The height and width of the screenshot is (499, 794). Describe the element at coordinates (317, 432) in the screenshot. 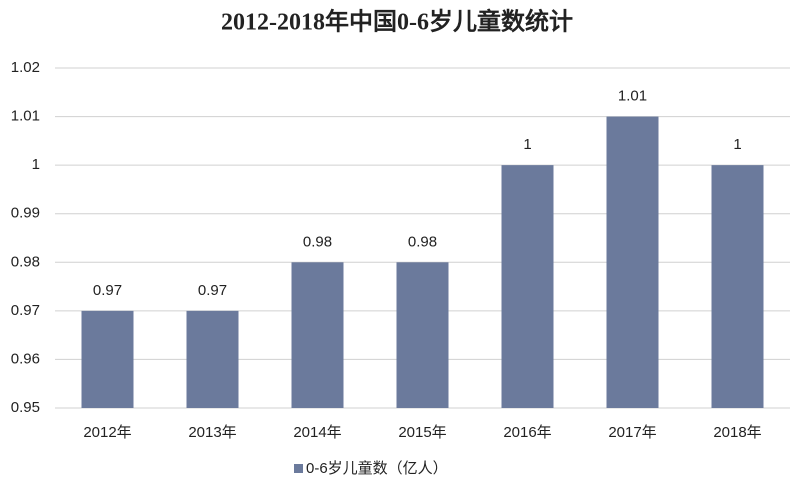

I see `x-tick-label: 2014年` at that location.